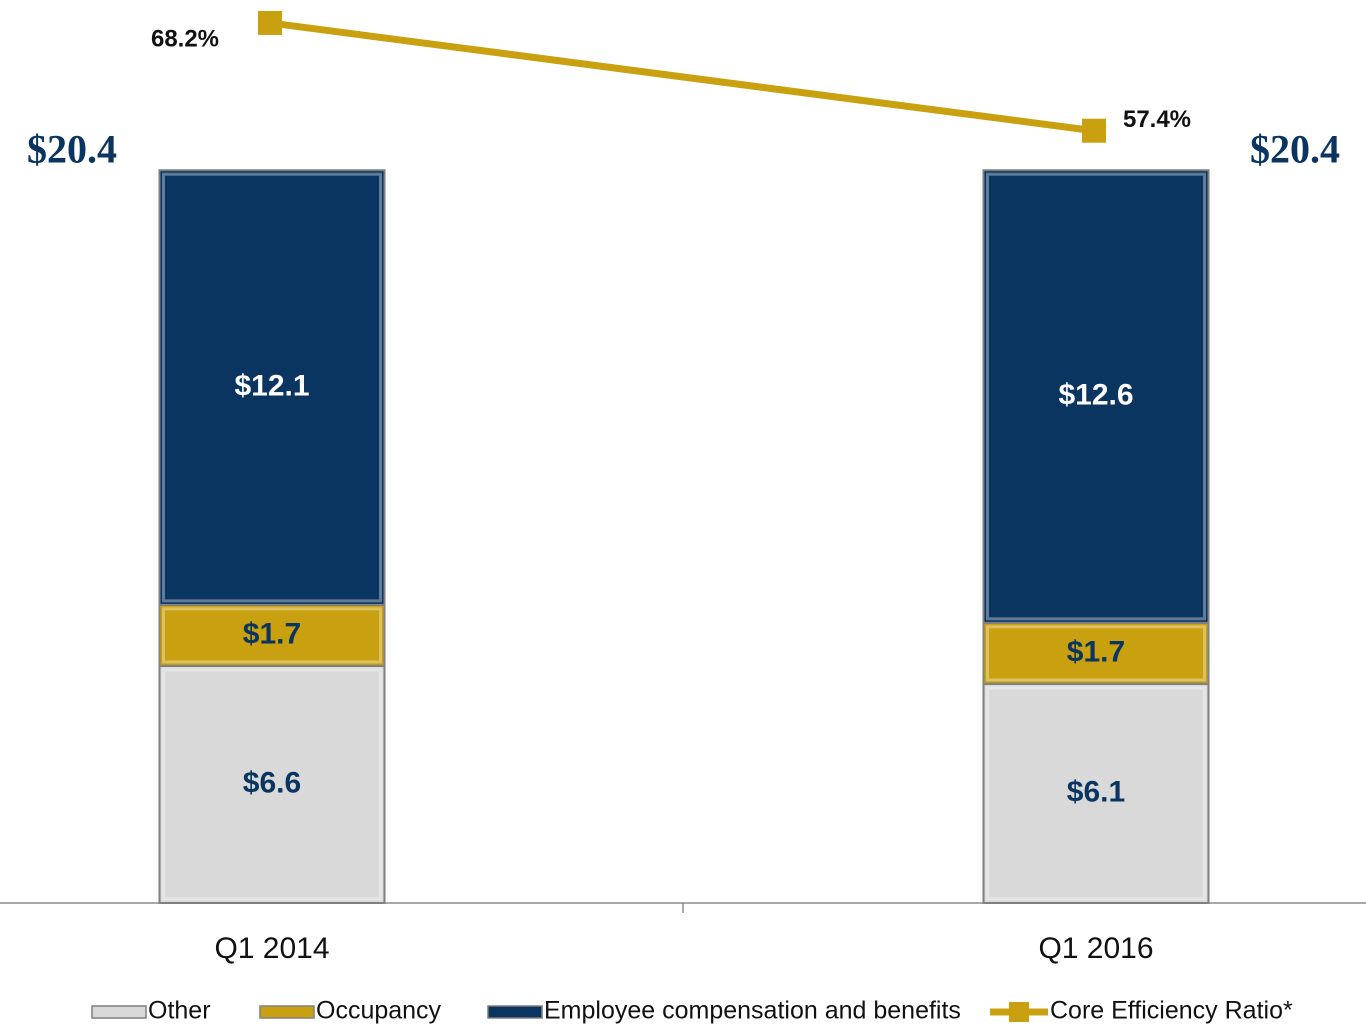 This screenshot has height=1029, width=1366. What do you see at coordinates (1157, 119) in the screenshot?
I see `line-value-label: 57.4%` at bounding box center [1157, 119].